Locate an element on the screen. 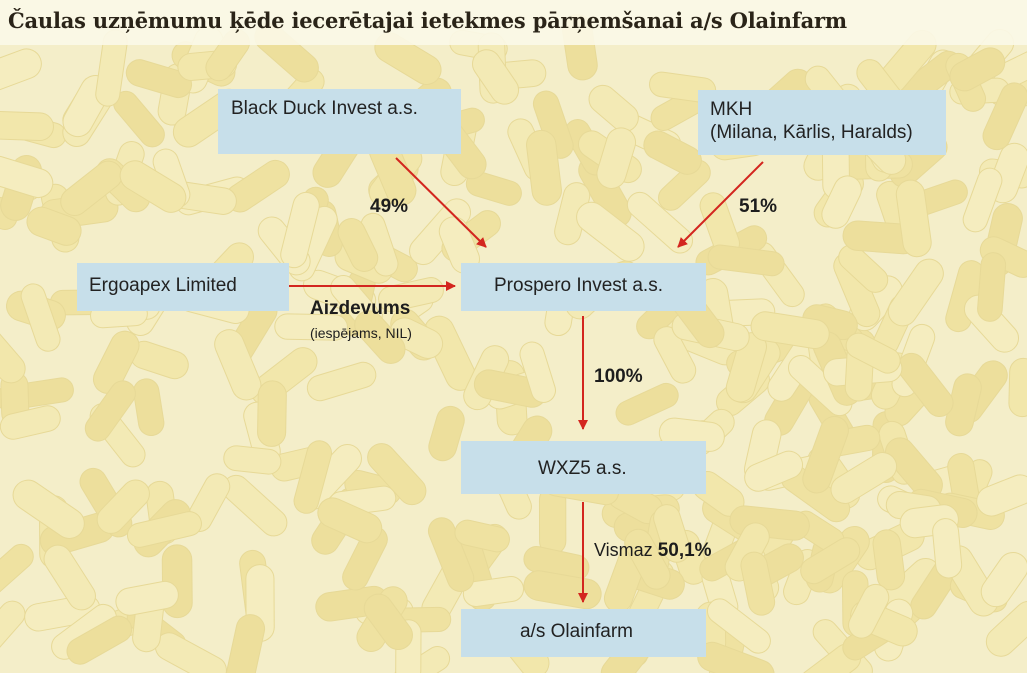 Image resolution: width=1027 pixels, height=673 pixels. entity-wxz5: WXZ5 a.s. is located at coordinates (583, 467).